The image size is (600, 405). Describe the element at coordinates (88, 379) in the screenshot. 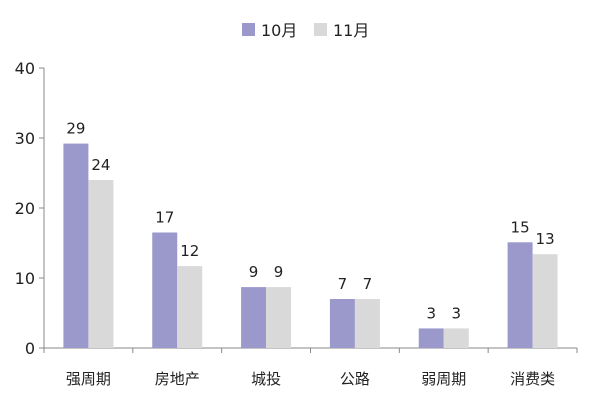

I see `x-tick-label: 强周期` at that location.